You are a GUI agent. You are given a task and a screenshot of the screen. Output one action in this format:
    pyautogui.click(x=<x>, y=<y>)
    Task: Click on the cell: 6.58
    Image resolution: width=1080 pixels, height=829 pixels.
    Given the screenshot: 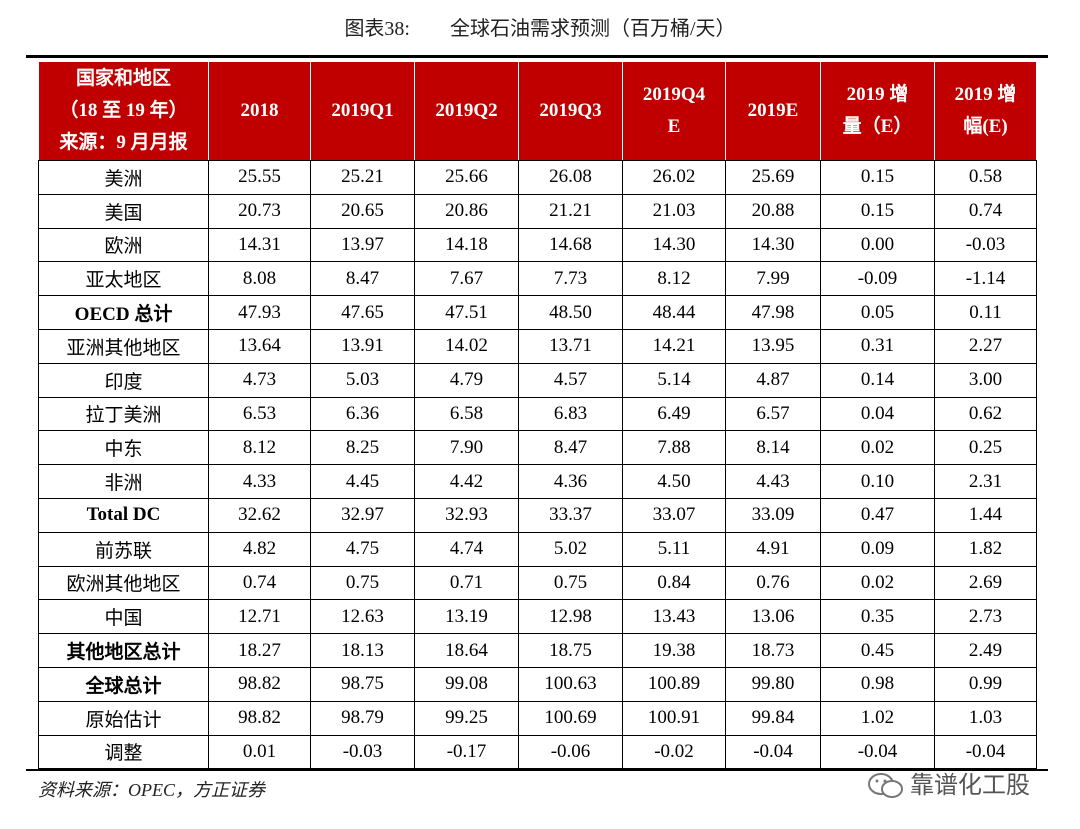 What is the action you would take?
    pyautogui.click(x=466, y=414)
    